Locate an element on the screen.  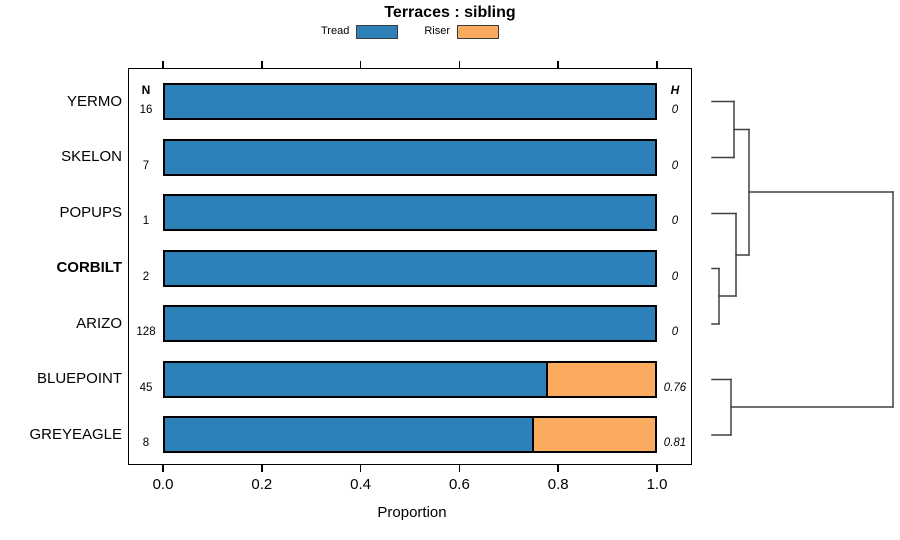
x-axis-tick-label: 0.8 is located at coordinates (558, 484).